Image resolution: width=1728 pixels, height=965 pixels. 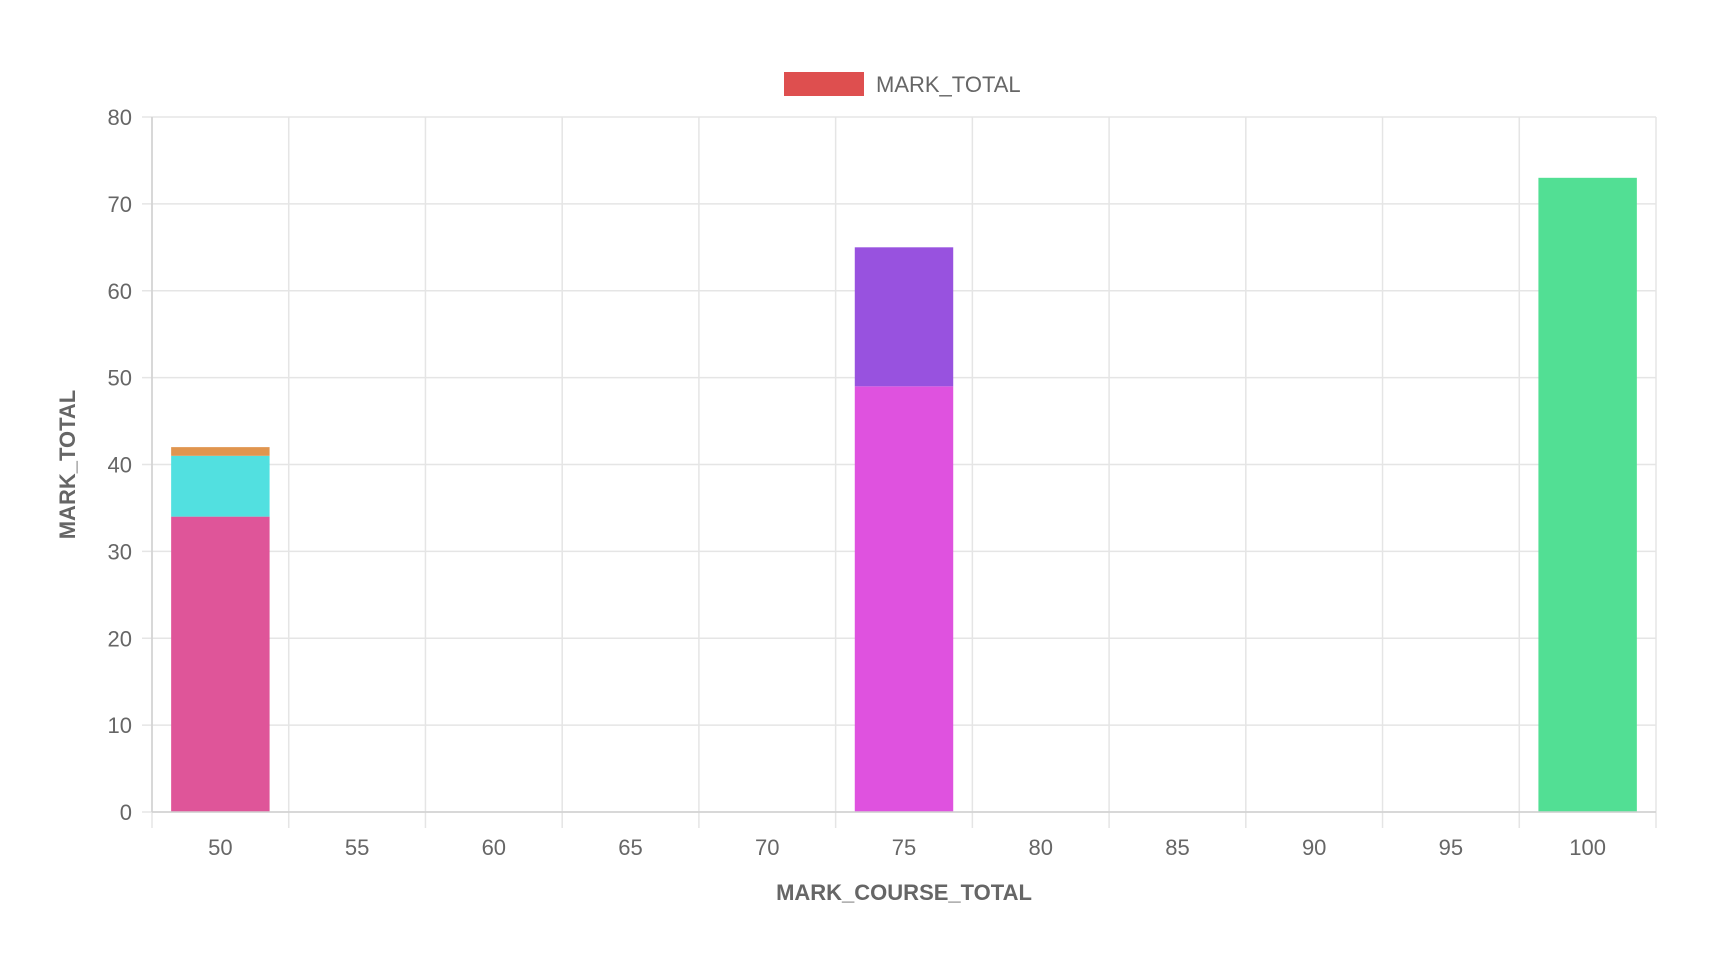 I want to click on x-tick-label: 90, so click(x=1314, y=847).